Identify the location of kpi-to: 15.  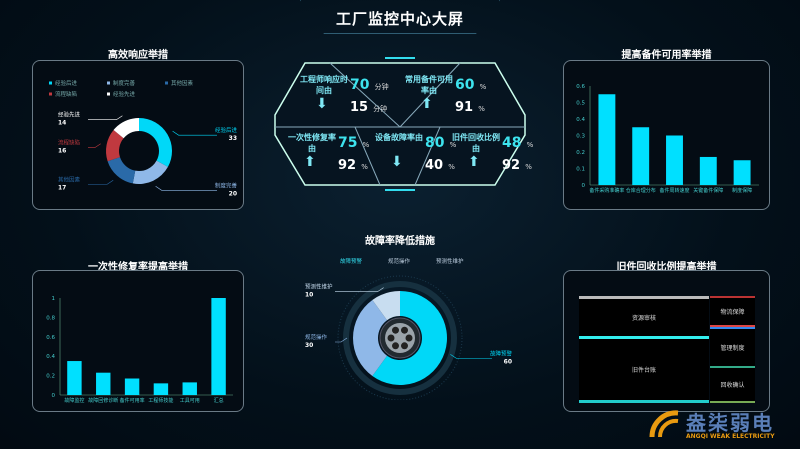
(359, 107).